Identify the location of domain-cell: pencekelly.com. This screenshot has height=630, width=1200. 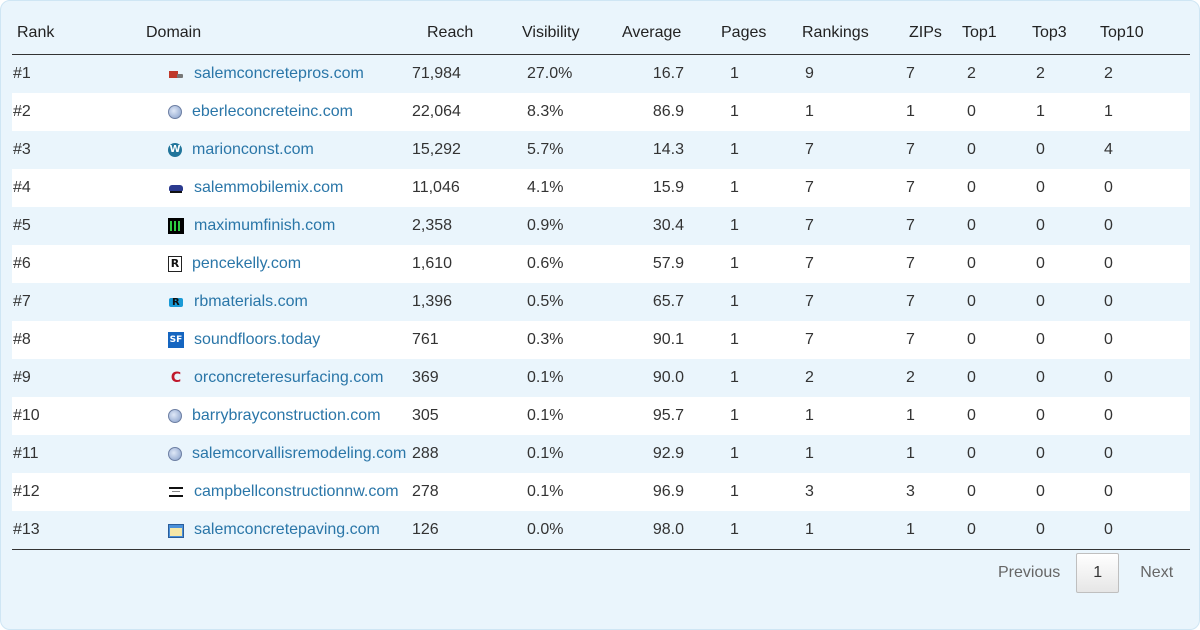
(251, 264).